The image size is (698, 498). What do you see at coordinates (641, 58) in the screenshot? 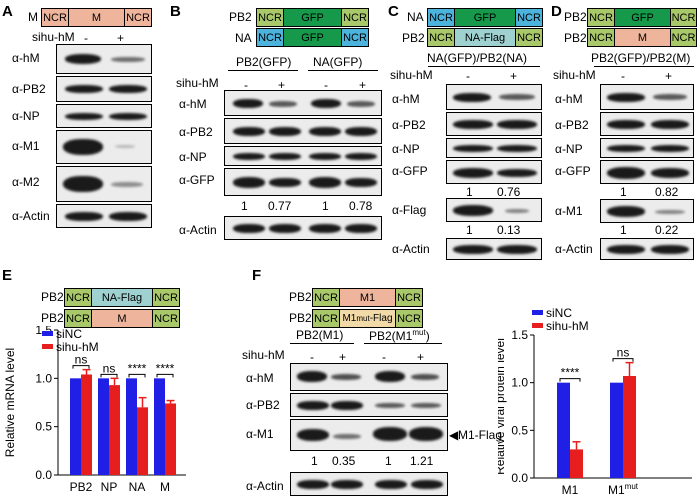
I see `group-label: PB2(GFP)/PB2(M)` at bounding box center [641, 58].